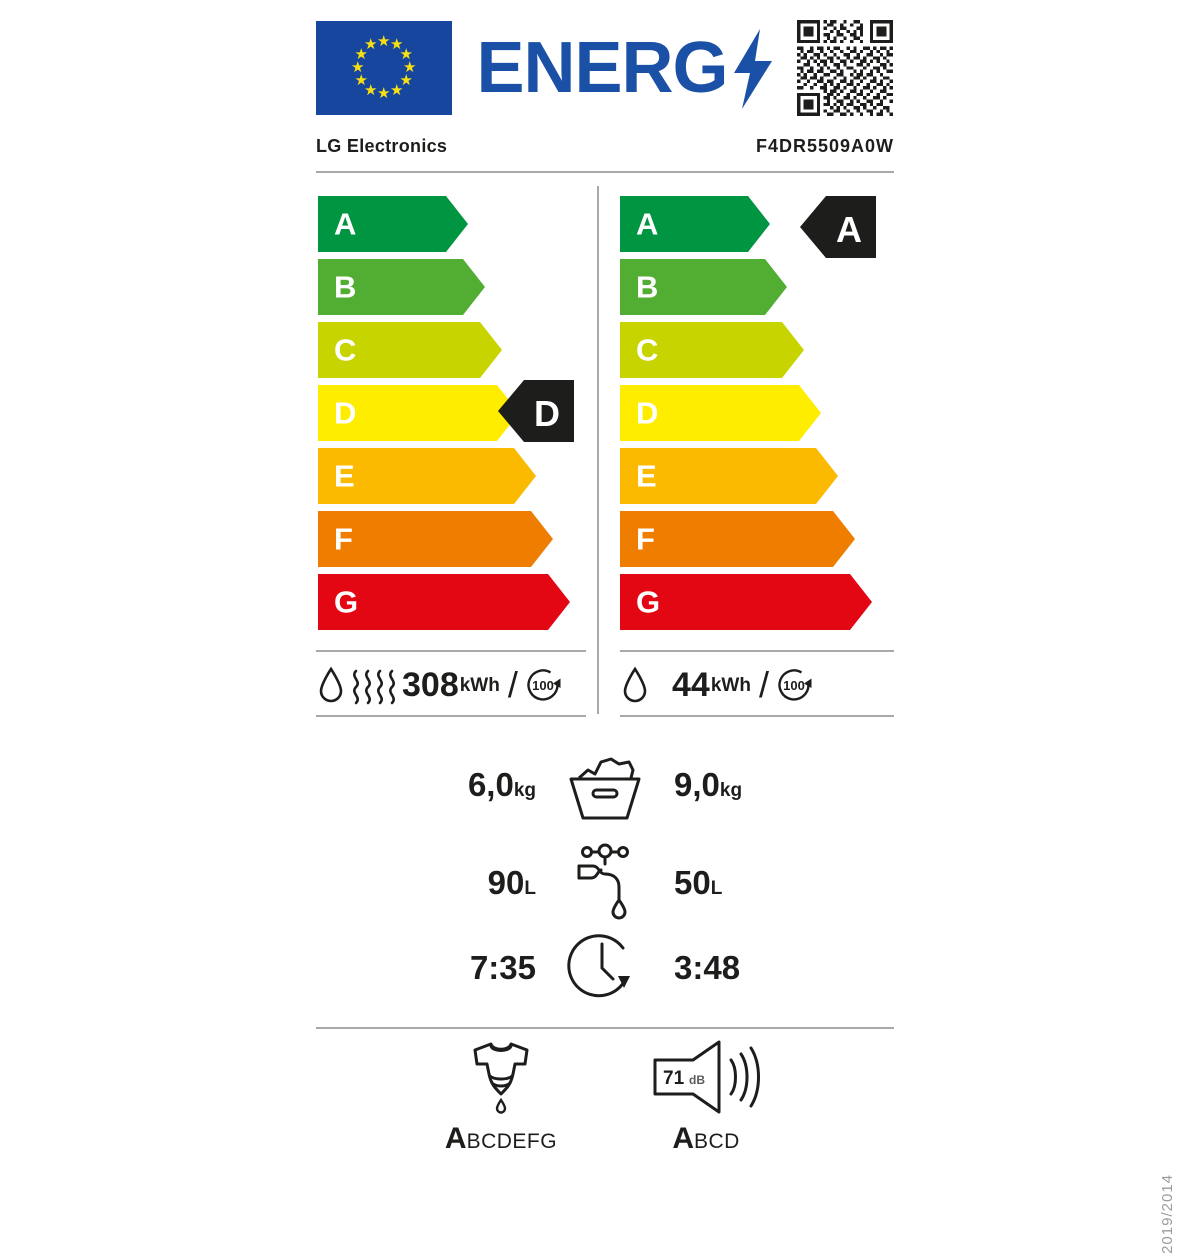 Image resolution: width=1200 pixels, height=1254 pixels. Describe the element at coordinates (605, 788) in the screenshot. I see `laundry-basket-icon` at that location.